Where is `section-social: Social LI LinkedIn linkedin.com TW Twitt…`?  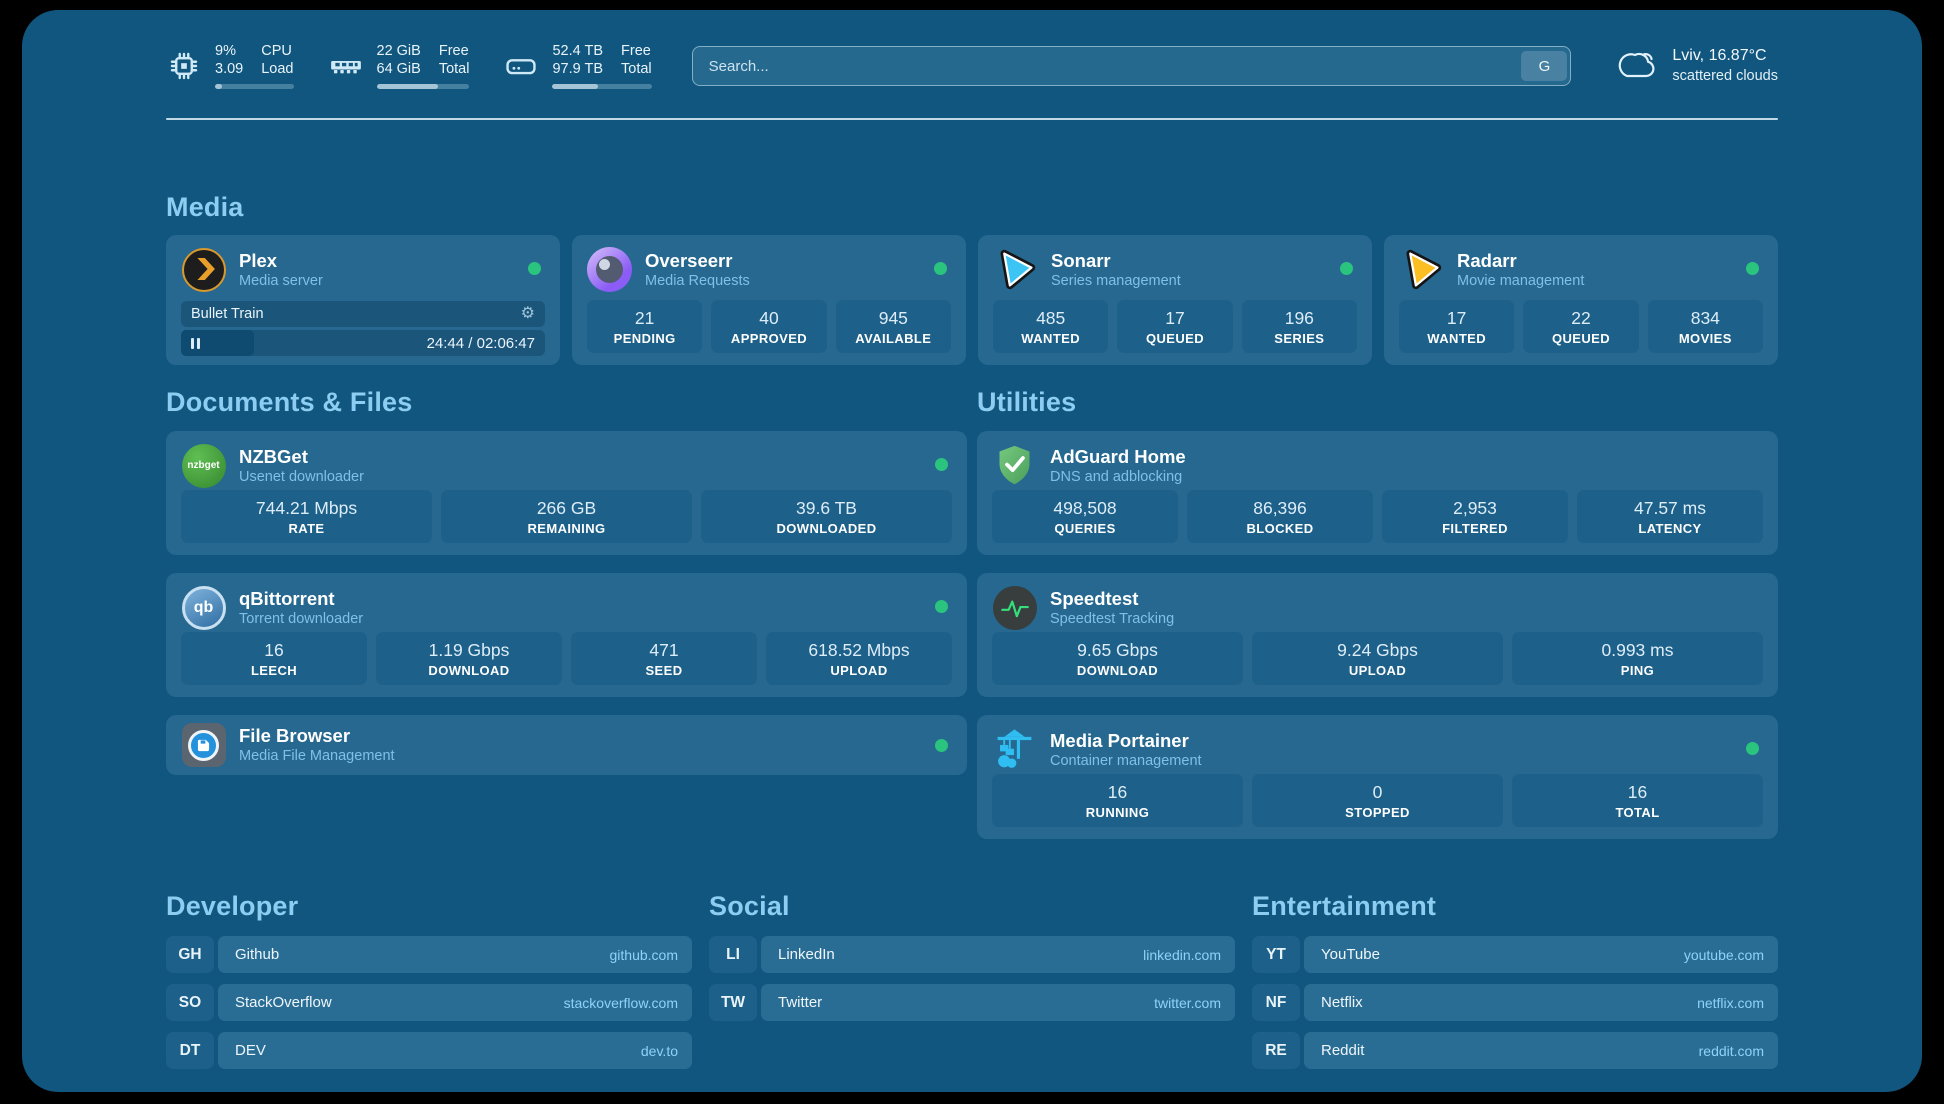 section-social: Social LI LinkedIn linkedin.com TW Twitt… is located at coordinates (972, 955).